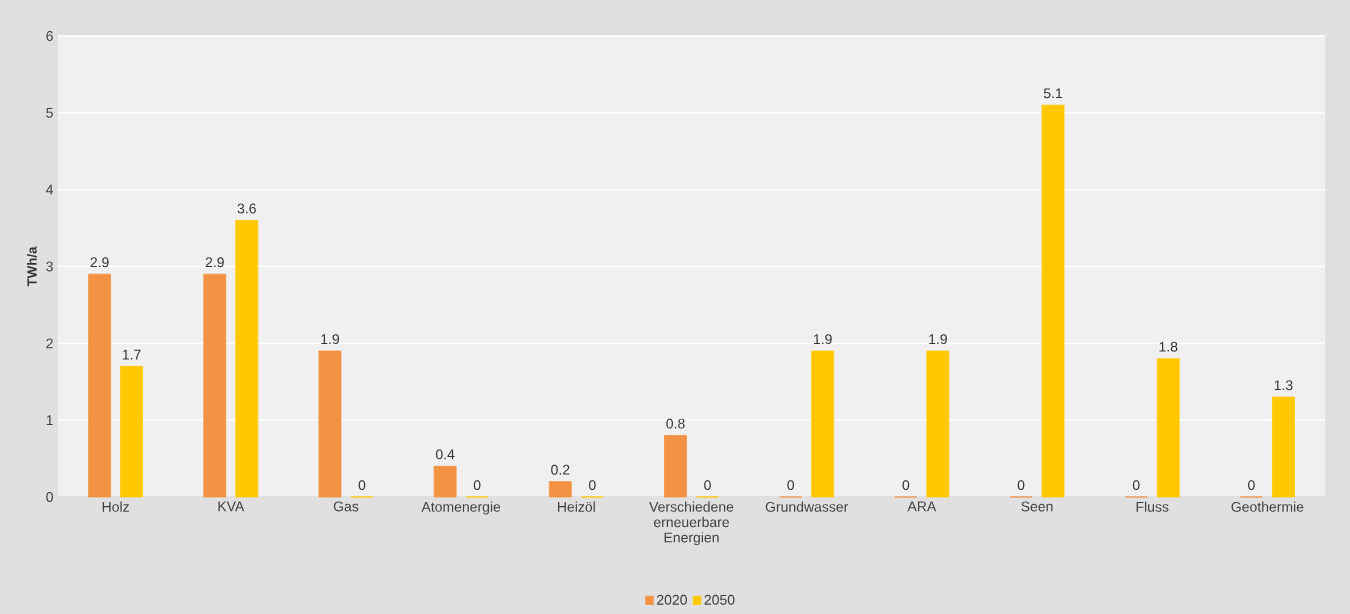 This screenshot has height=614, width=1350. I want to click on x-tick-label: Grundwasser, so click(807, 506).